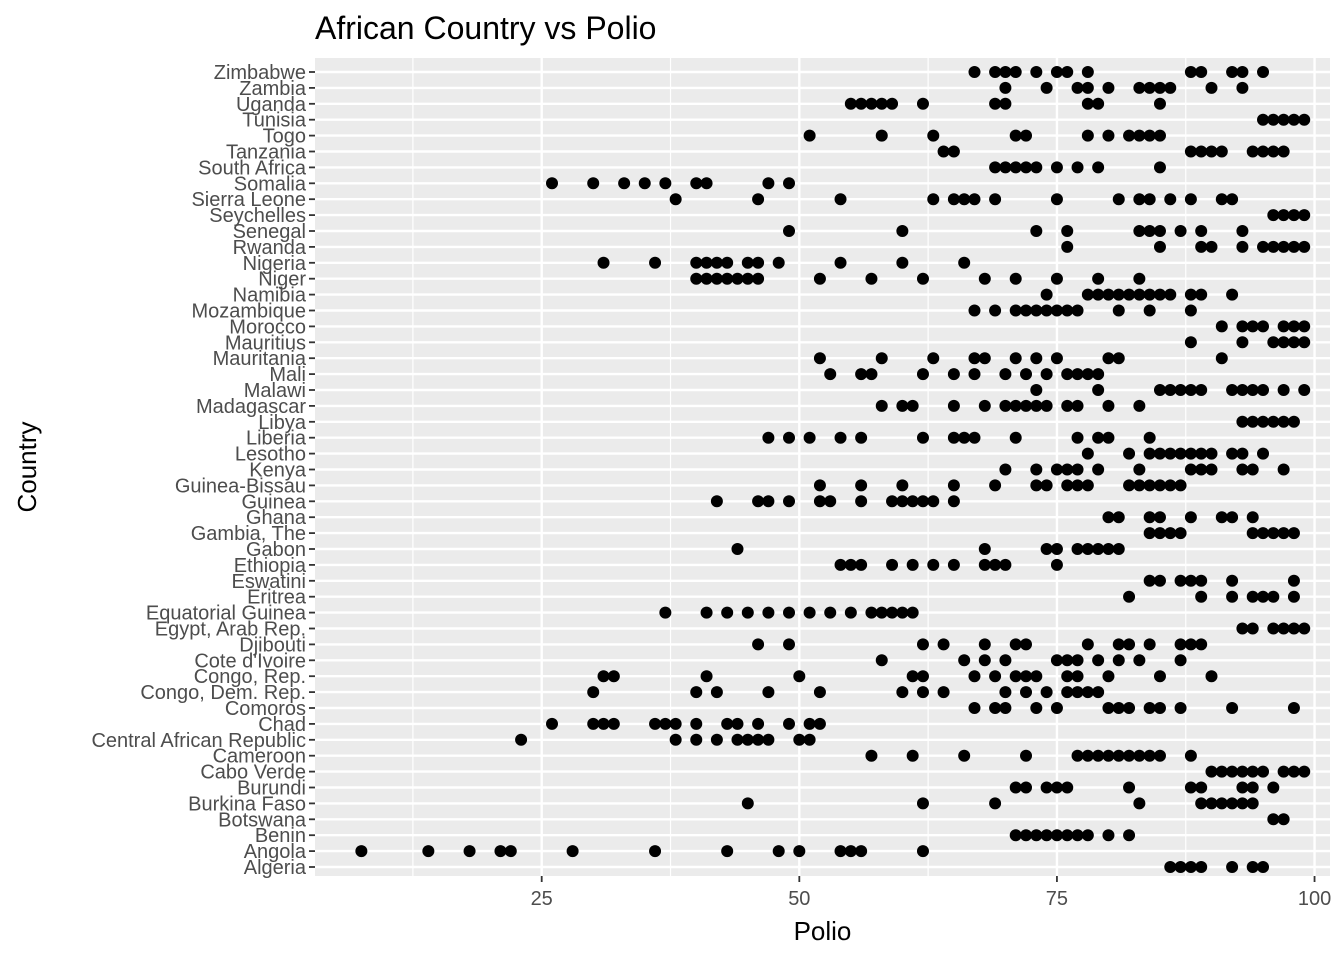  I want to click on y-tick-label: Morocco, so click(267, 327).